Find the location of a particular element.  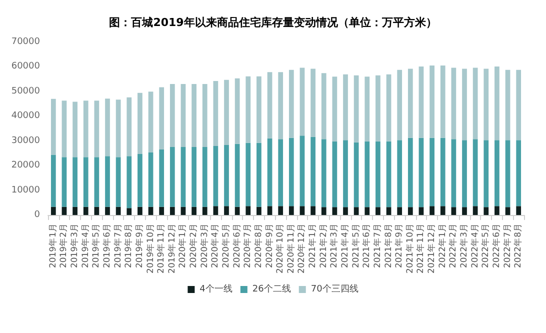

y-tick-label: 60000 is located at coordinates (25, 67).